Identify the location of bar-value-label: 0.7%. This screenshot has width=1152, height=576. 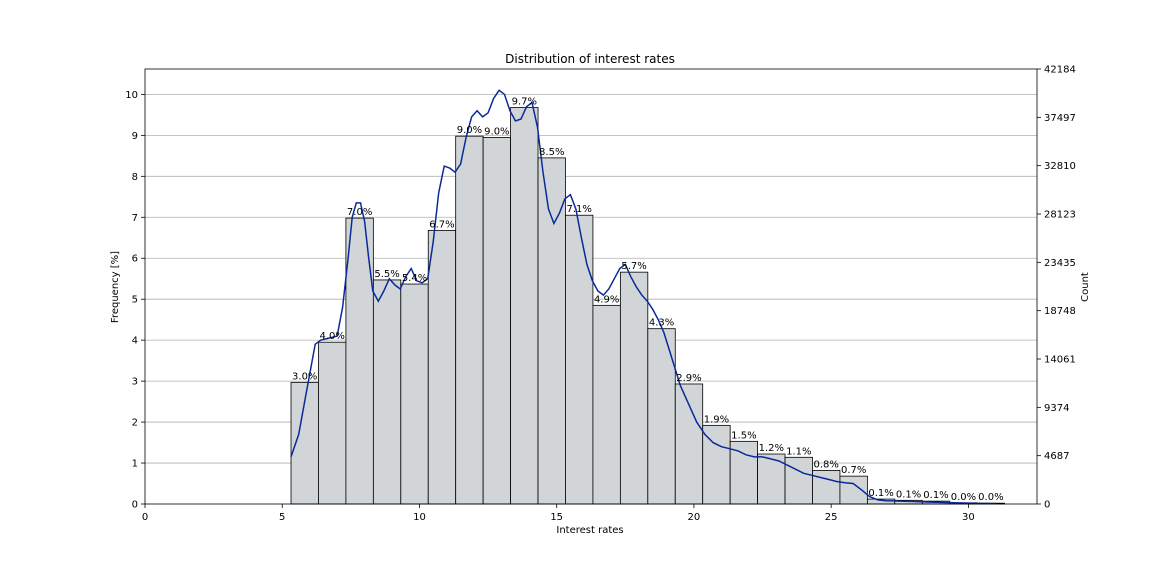
(853, 470).